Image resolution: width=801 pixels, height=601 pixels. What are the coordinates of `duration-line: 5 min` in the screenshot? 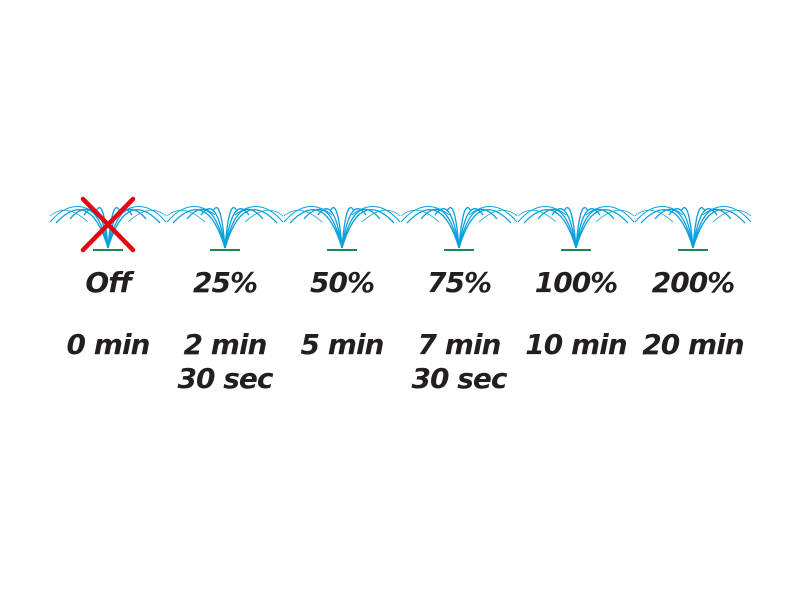 It's located at (342, 344).